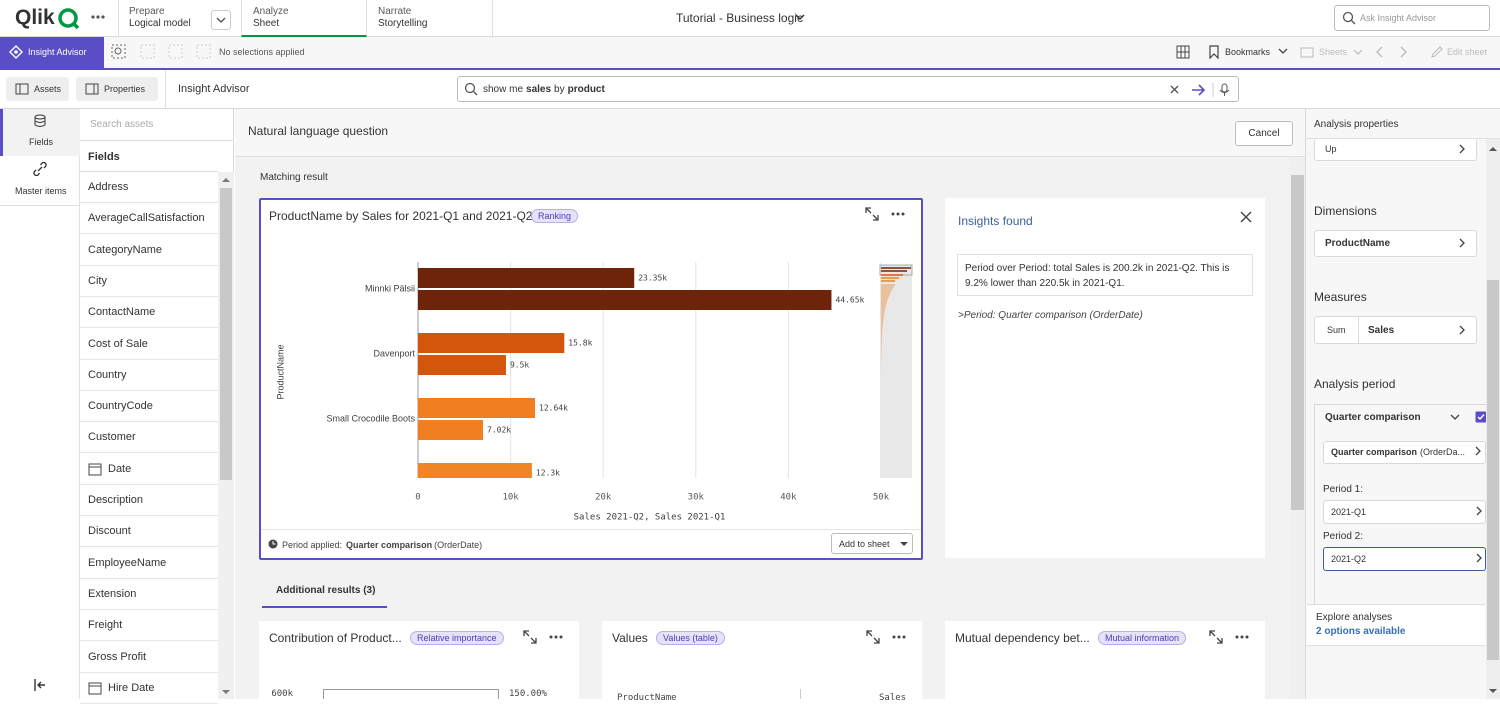 The image size is (1500, 704). What do you see at coordinates (1412, 18) in the screenshot?
I see `search-box` at bounding box center [1412, 18].